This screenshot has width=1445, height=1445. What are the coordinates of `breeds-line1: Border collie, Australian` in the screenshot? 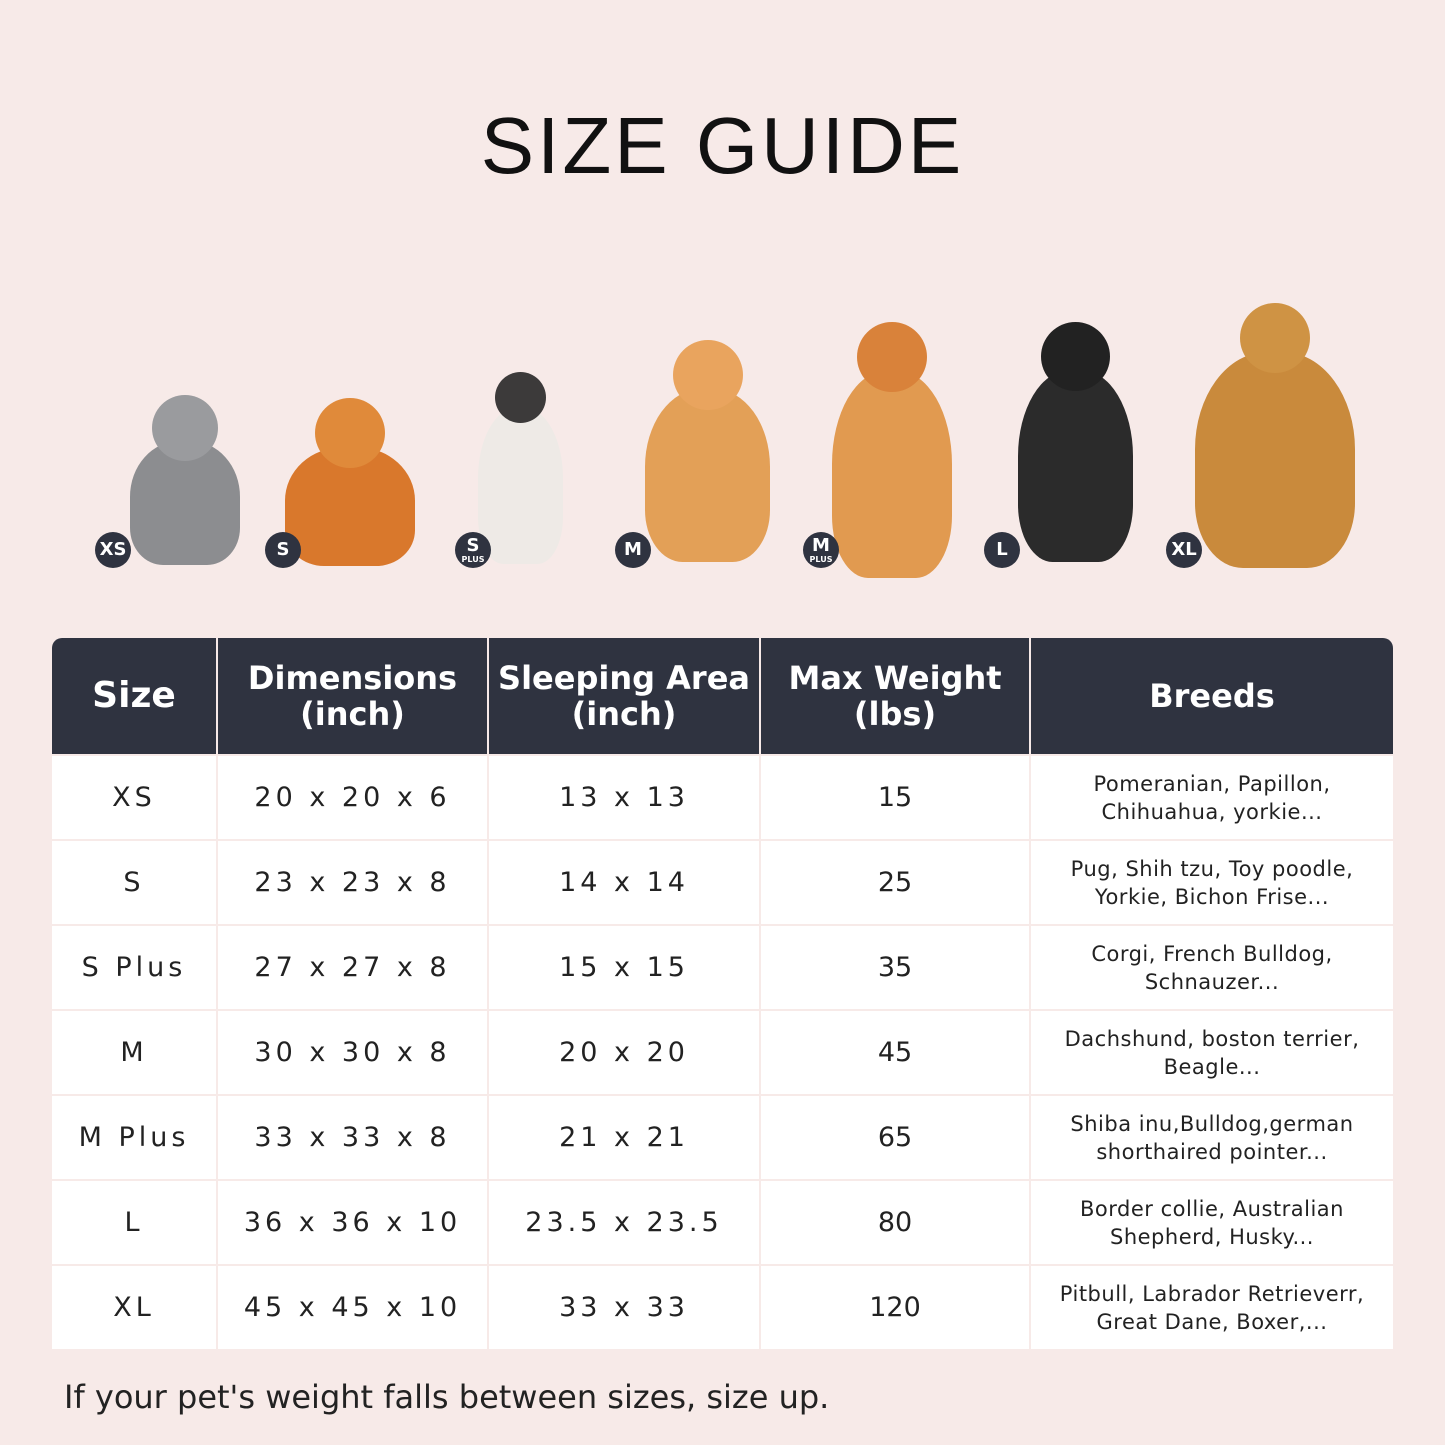 It's located at (1212, 1208).